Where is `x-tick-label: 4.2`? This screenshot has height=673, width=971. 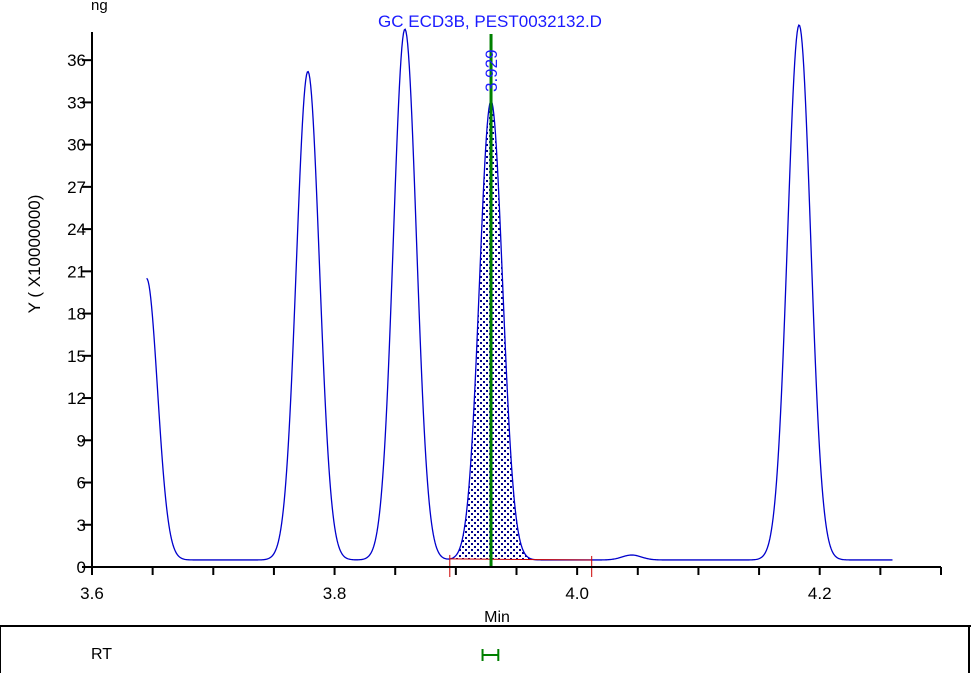 x-tick-label: 4.2 is located at coordinates (820, 593).